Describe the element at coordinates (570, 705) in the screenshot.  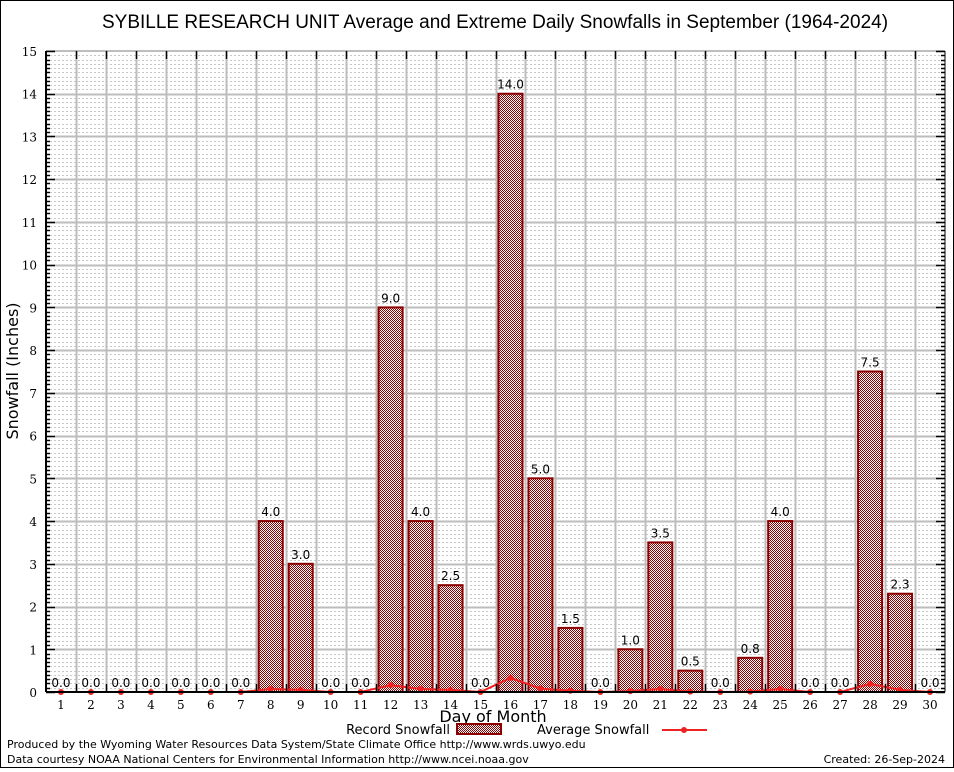
I see `x-tick-label: 18` at that location.